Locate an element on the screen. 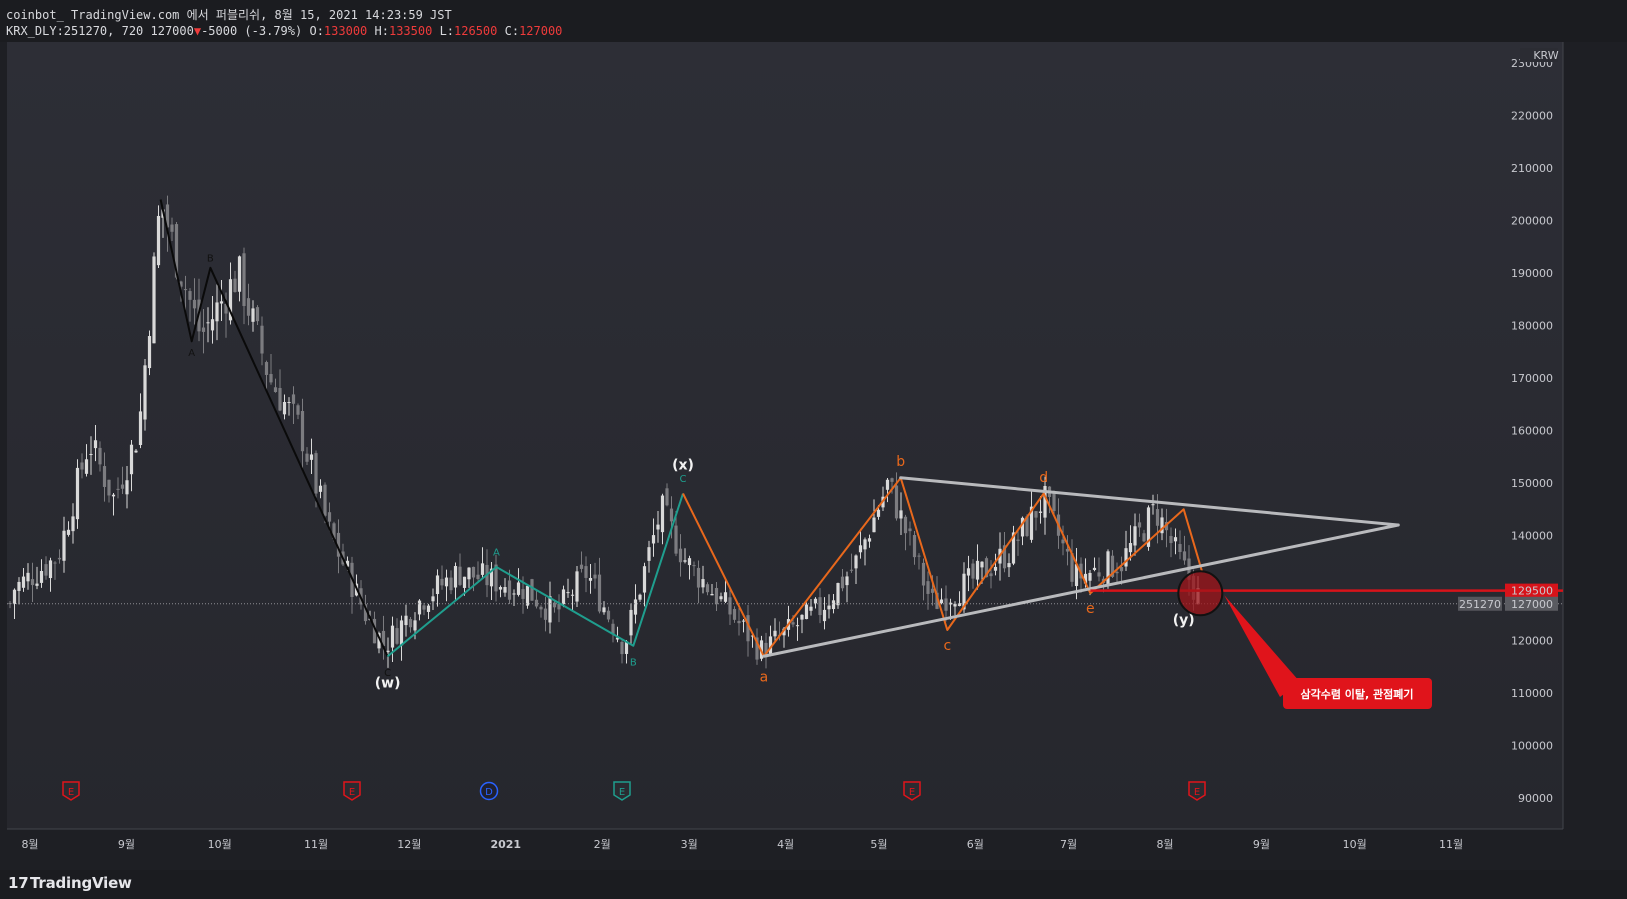  breakout-callout: 삼각수렴 이탈, 관점폐기 is located at coordinates (1304, 639).